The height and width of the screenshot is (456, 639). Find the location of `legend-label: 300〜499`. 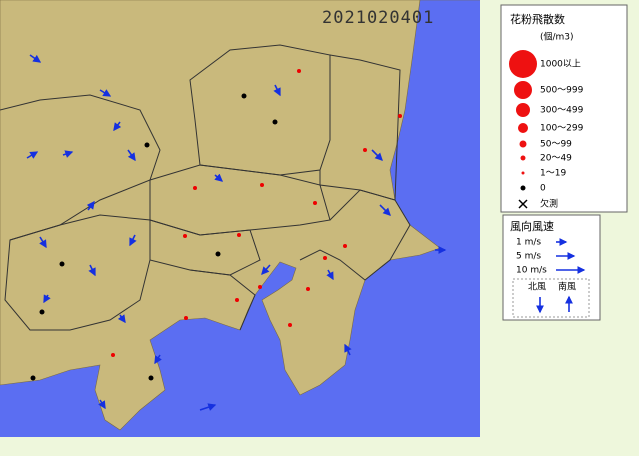

legend-label: 300〜499 is located at coordinates (562, 111).